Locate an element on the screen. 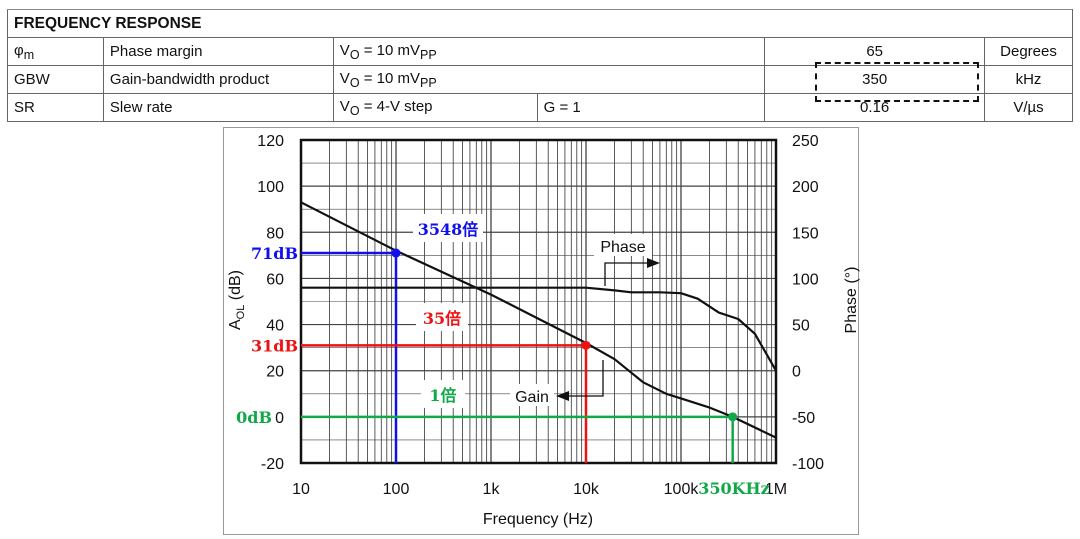 This screenshot has width=1080, height=539. gbw-highlight-box is located at coordinates (897, 82).